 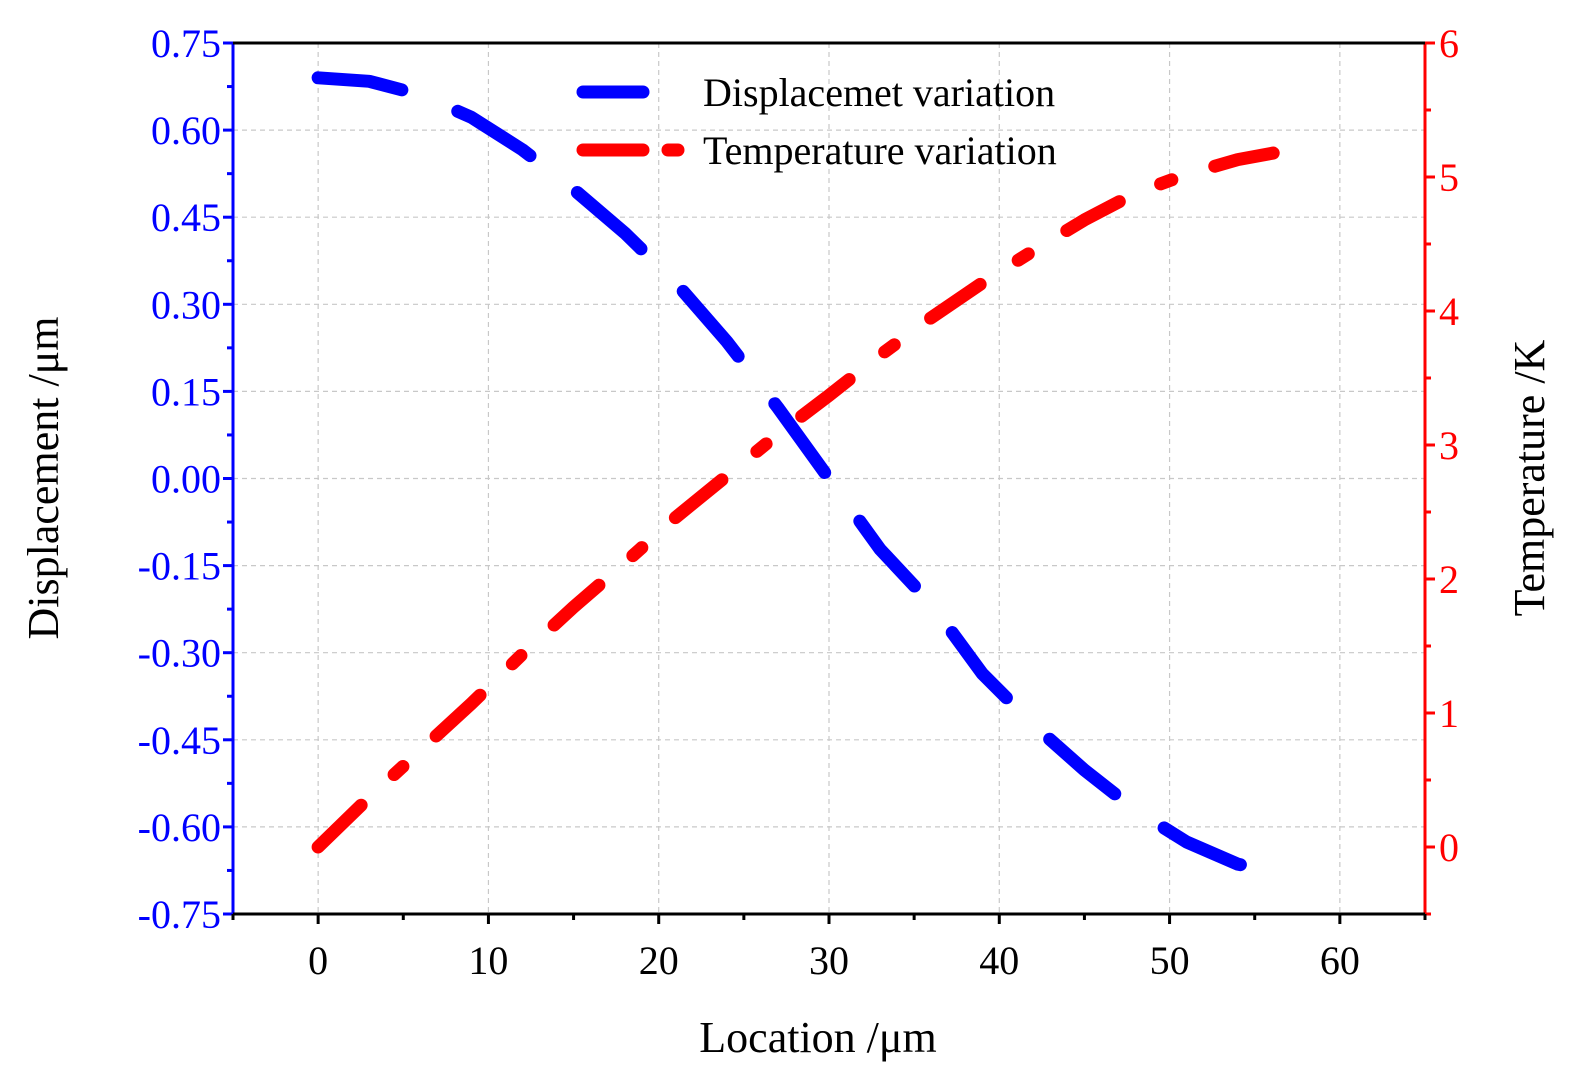 I want to click on bottom-tick-label: 30, so click(x=829, y=960).